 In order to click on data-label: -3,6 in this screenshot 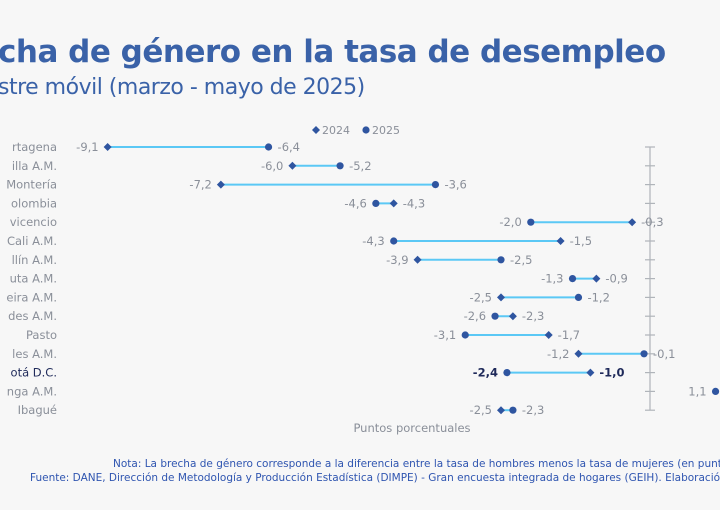, I will do `click(455, 185)`.